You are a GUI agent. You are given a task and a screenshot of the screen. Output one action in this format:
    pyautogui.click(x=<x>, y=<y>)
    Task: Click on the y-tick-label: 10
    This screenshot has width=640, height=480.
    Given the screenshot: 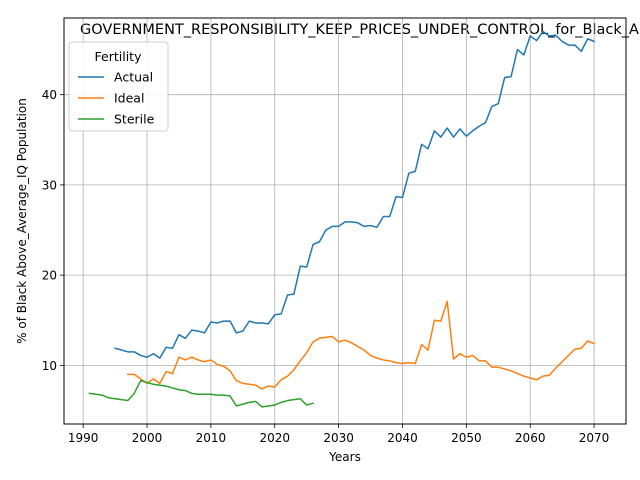 What is the action you would take?
    pyautogui.click(x=49, y=366)
    